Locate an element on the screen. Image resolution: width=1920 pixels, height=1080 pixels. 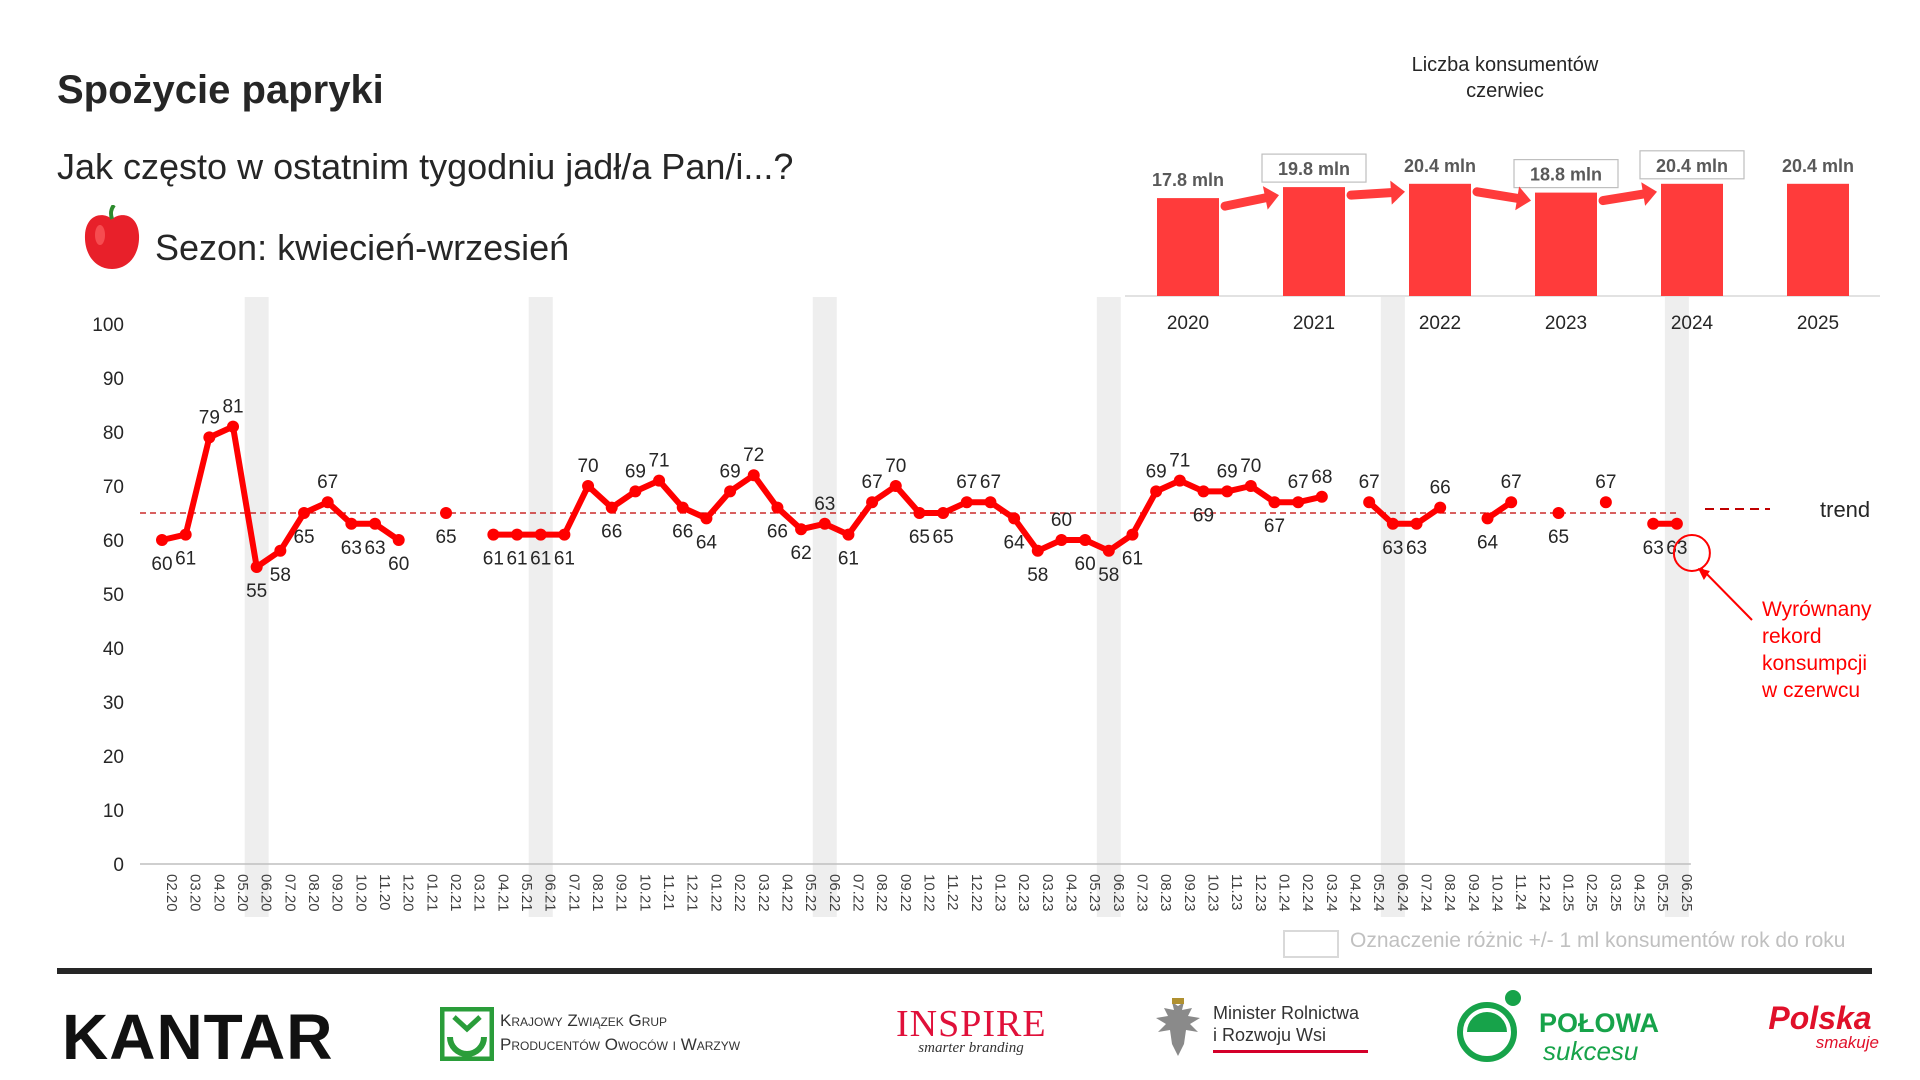
trend-legend-label: trend is located at coordinates (1845, 509).